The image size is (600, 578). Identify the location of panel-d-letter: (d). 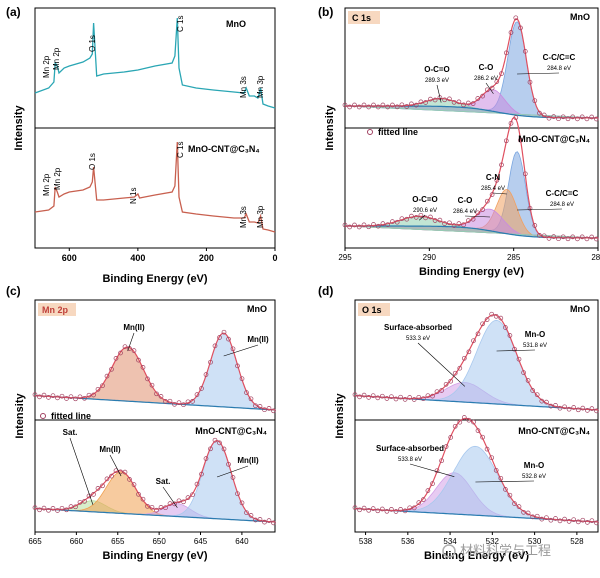
(325, 291).